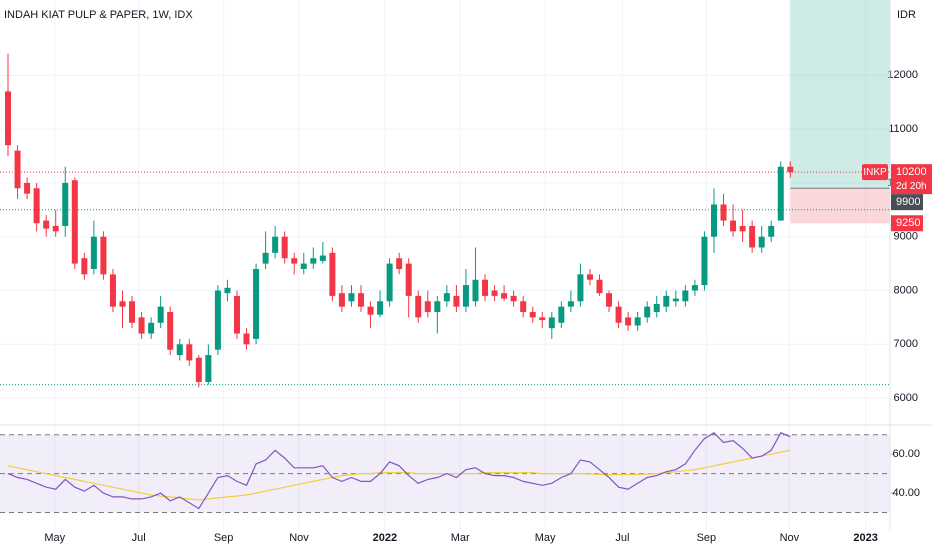  Describe the element at coordinates (840, 206) in the screenshot. I see `position-stop-zone` at that location.